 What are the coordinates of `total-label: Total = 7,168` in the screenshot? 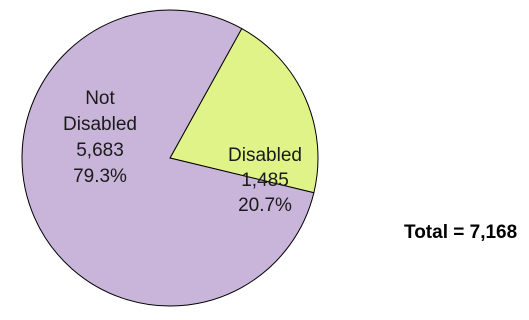 It's located at (461, 232).